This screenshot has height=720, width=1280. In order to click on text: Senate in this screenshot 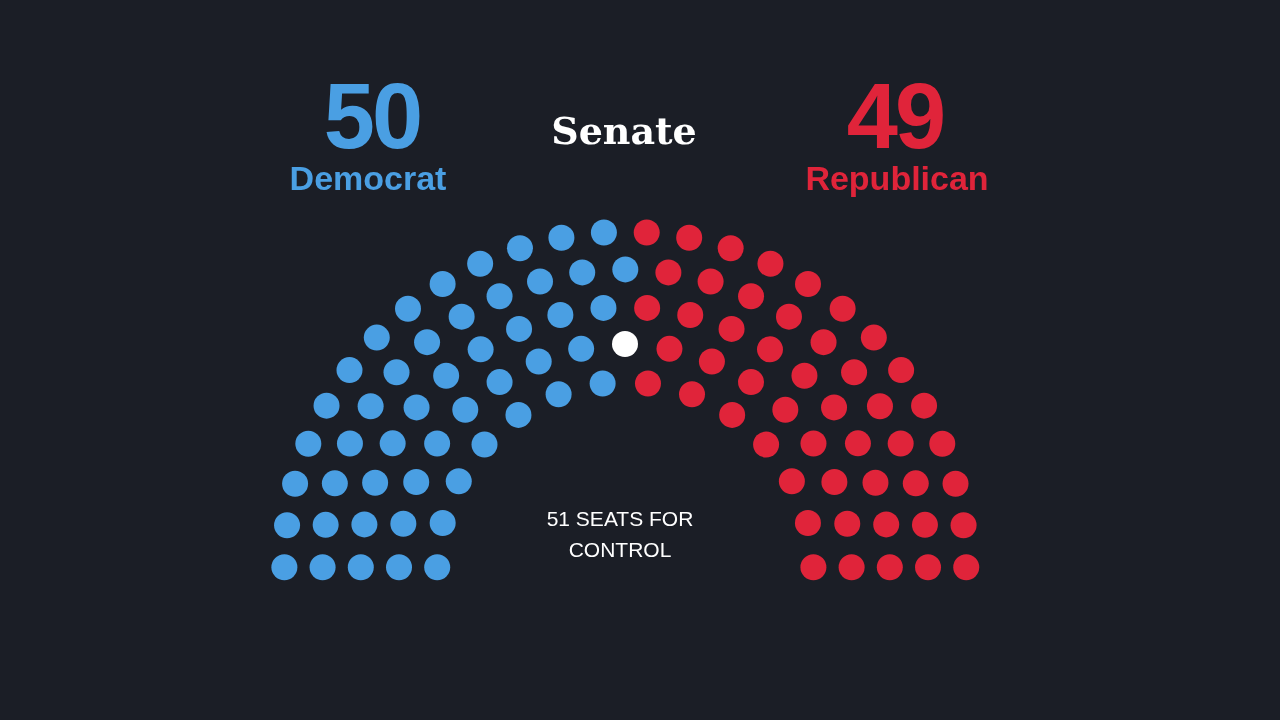, I will do `click(624, 130)`.